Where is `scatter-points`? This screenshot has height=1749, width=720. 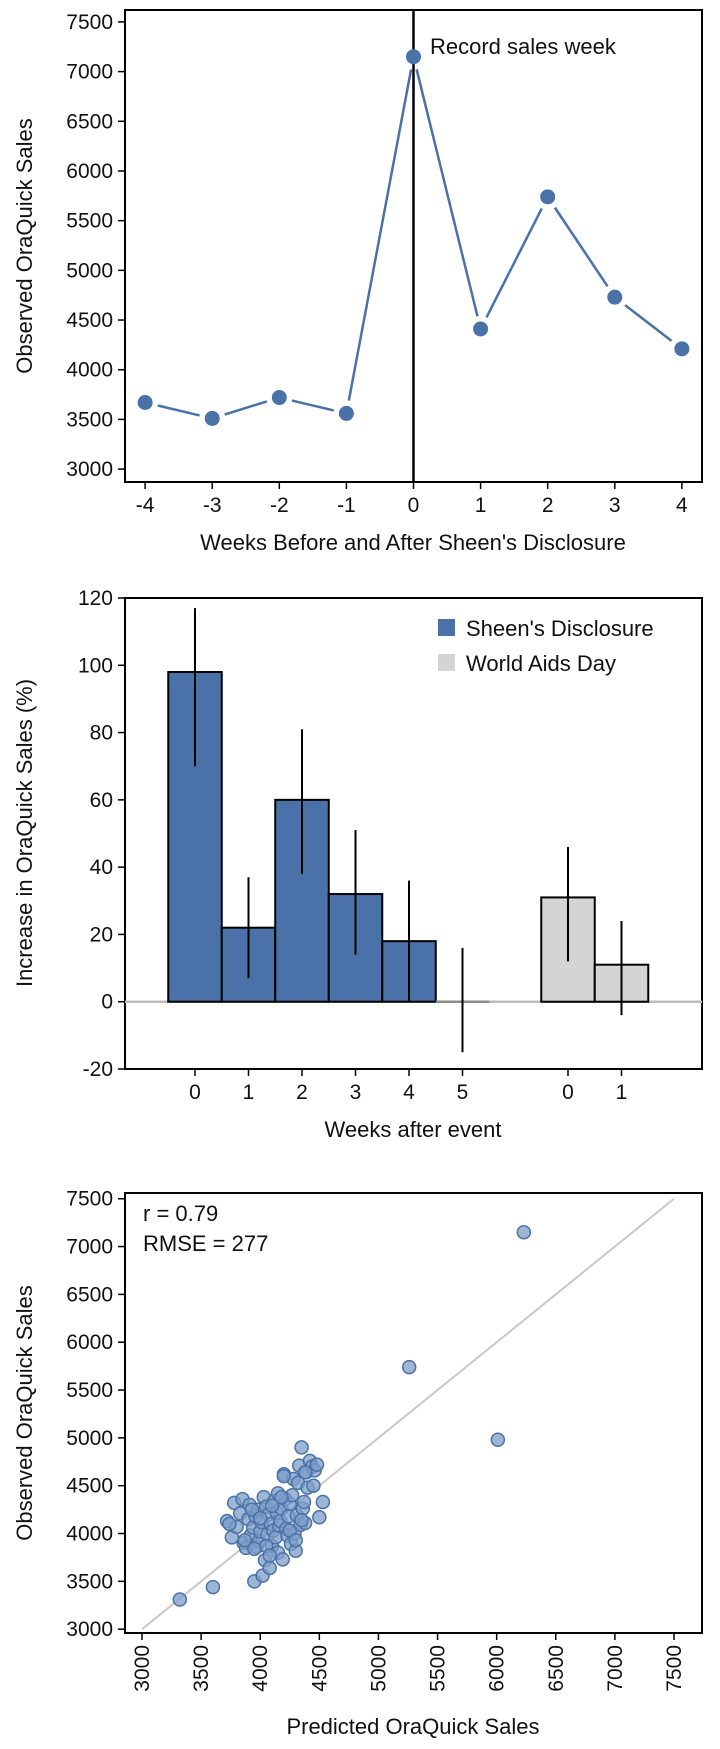 scatter-points is located at coordinates (352, 1415).